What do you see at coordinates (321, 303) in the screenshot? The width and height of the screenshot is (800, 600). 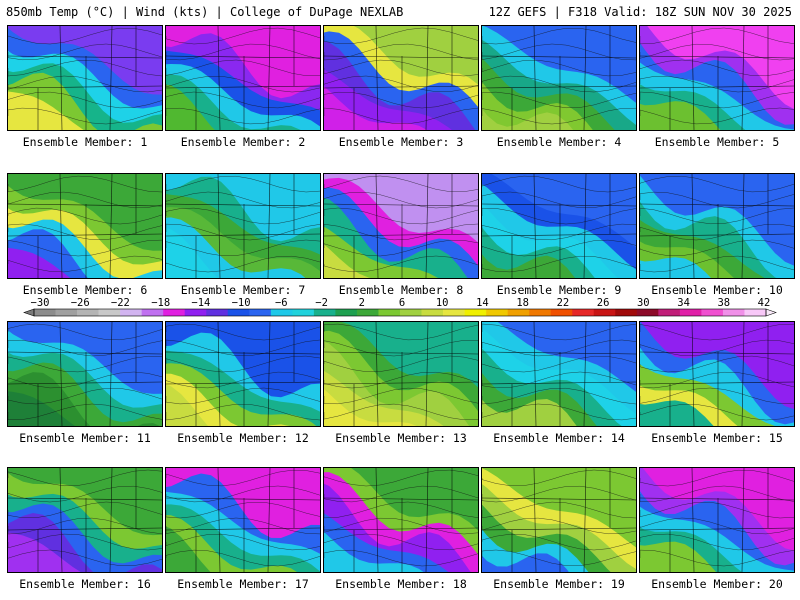 I see `color-scale-tick-label: −2` at bounding box center [321, 303].